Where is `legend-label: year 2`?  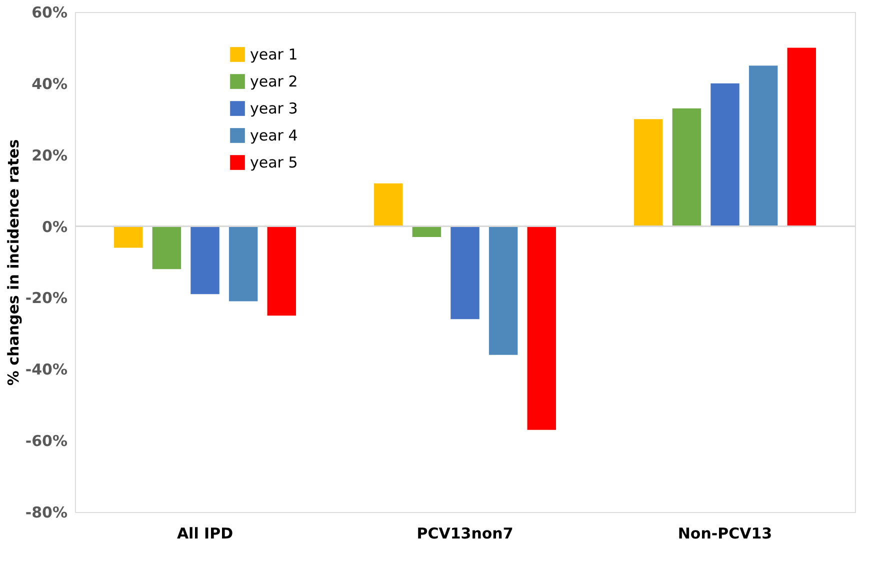
legend-label: year 2 is located at coordinates (274, 81).